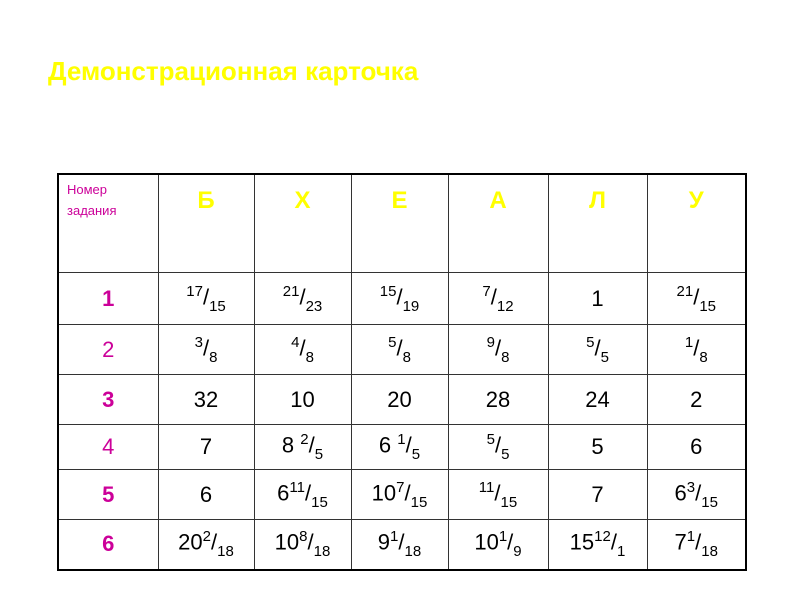 The image size is (800, 600). Describe the element at coordinates (302, 223) in the screenshot. I see `column-header: Х` at that location.